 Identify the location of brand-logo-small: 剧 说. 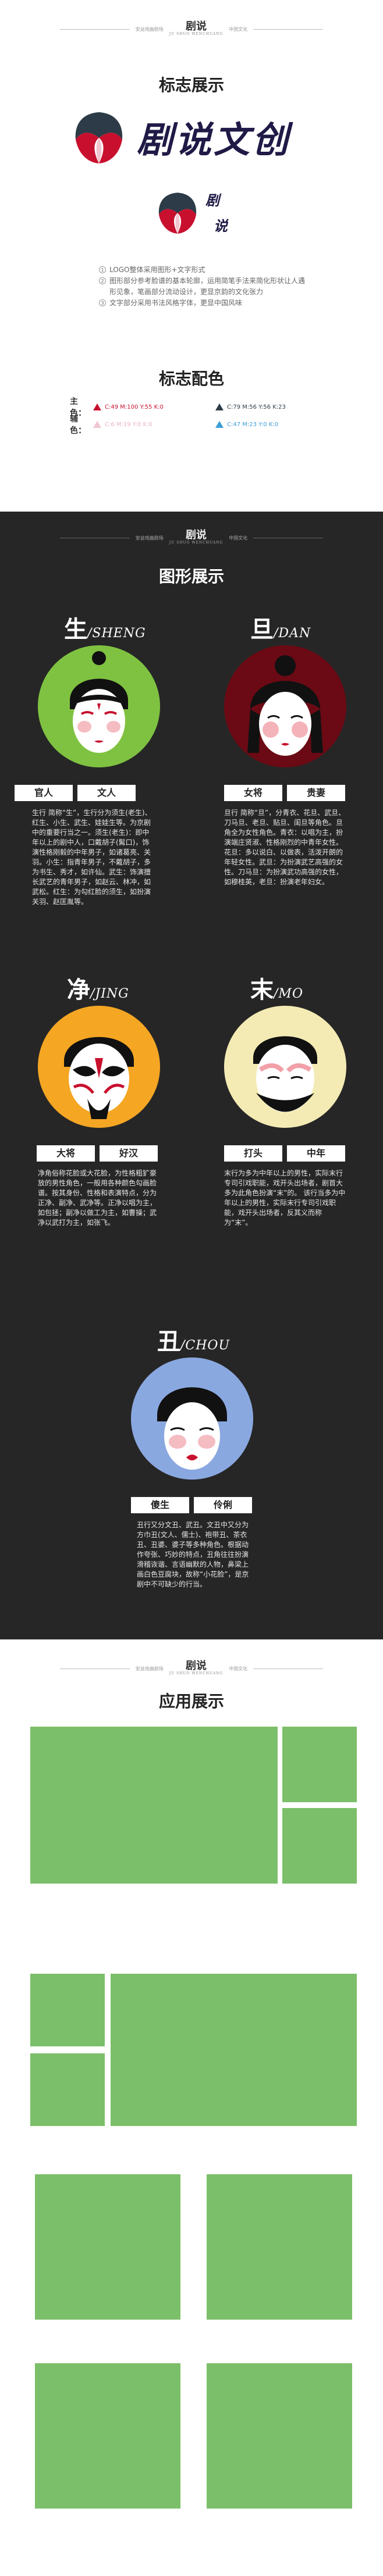
(195, 215).